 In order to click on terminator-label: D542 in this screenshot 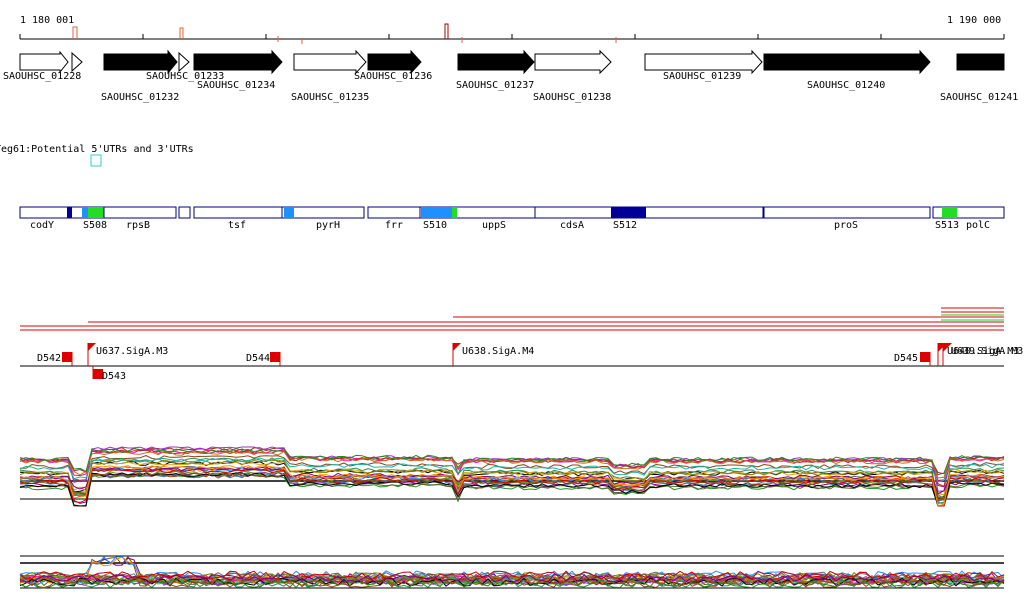, I will do `click(49, 358)`.